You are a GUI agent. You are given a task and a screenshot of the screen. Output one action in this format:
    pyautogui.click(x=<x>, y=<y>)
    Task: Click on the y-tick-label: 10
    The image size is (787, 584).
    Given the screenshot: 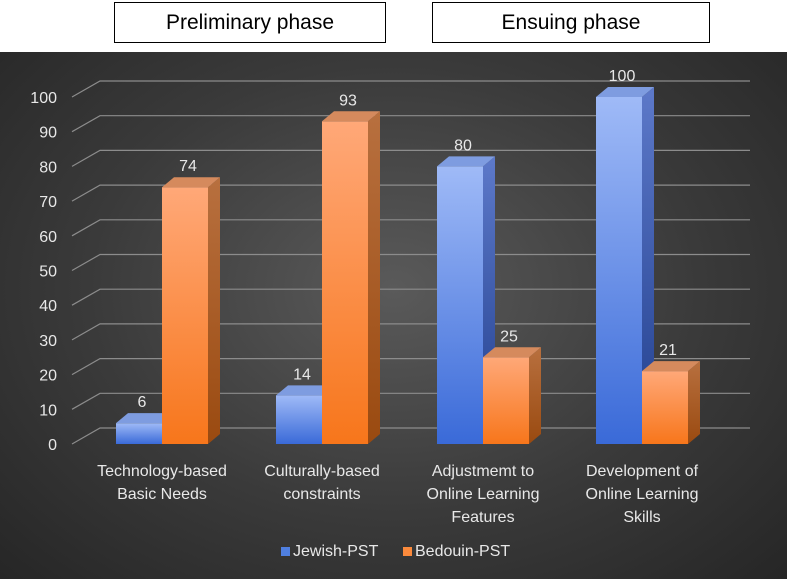 What is the action you would take?
    pyautogui.click(x=48, y=410)
    